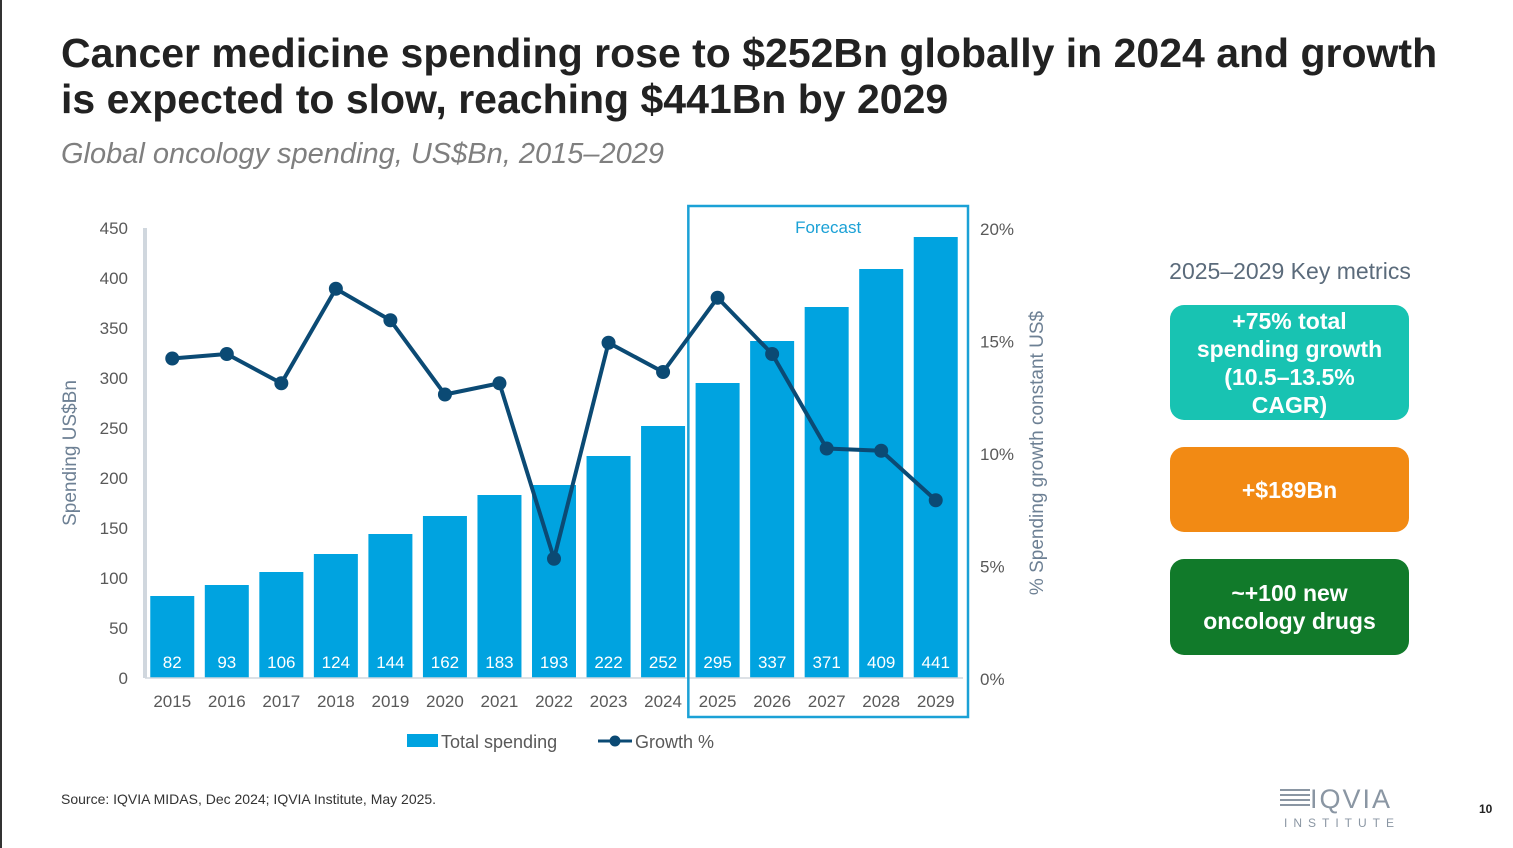 Image resolution: width=1513 pixels, height=848 pixels. What do you see at coordinates (1351, 799) in the screenshot?
I see `logo-name: IQVIA` at bounding box center [1351, 799].